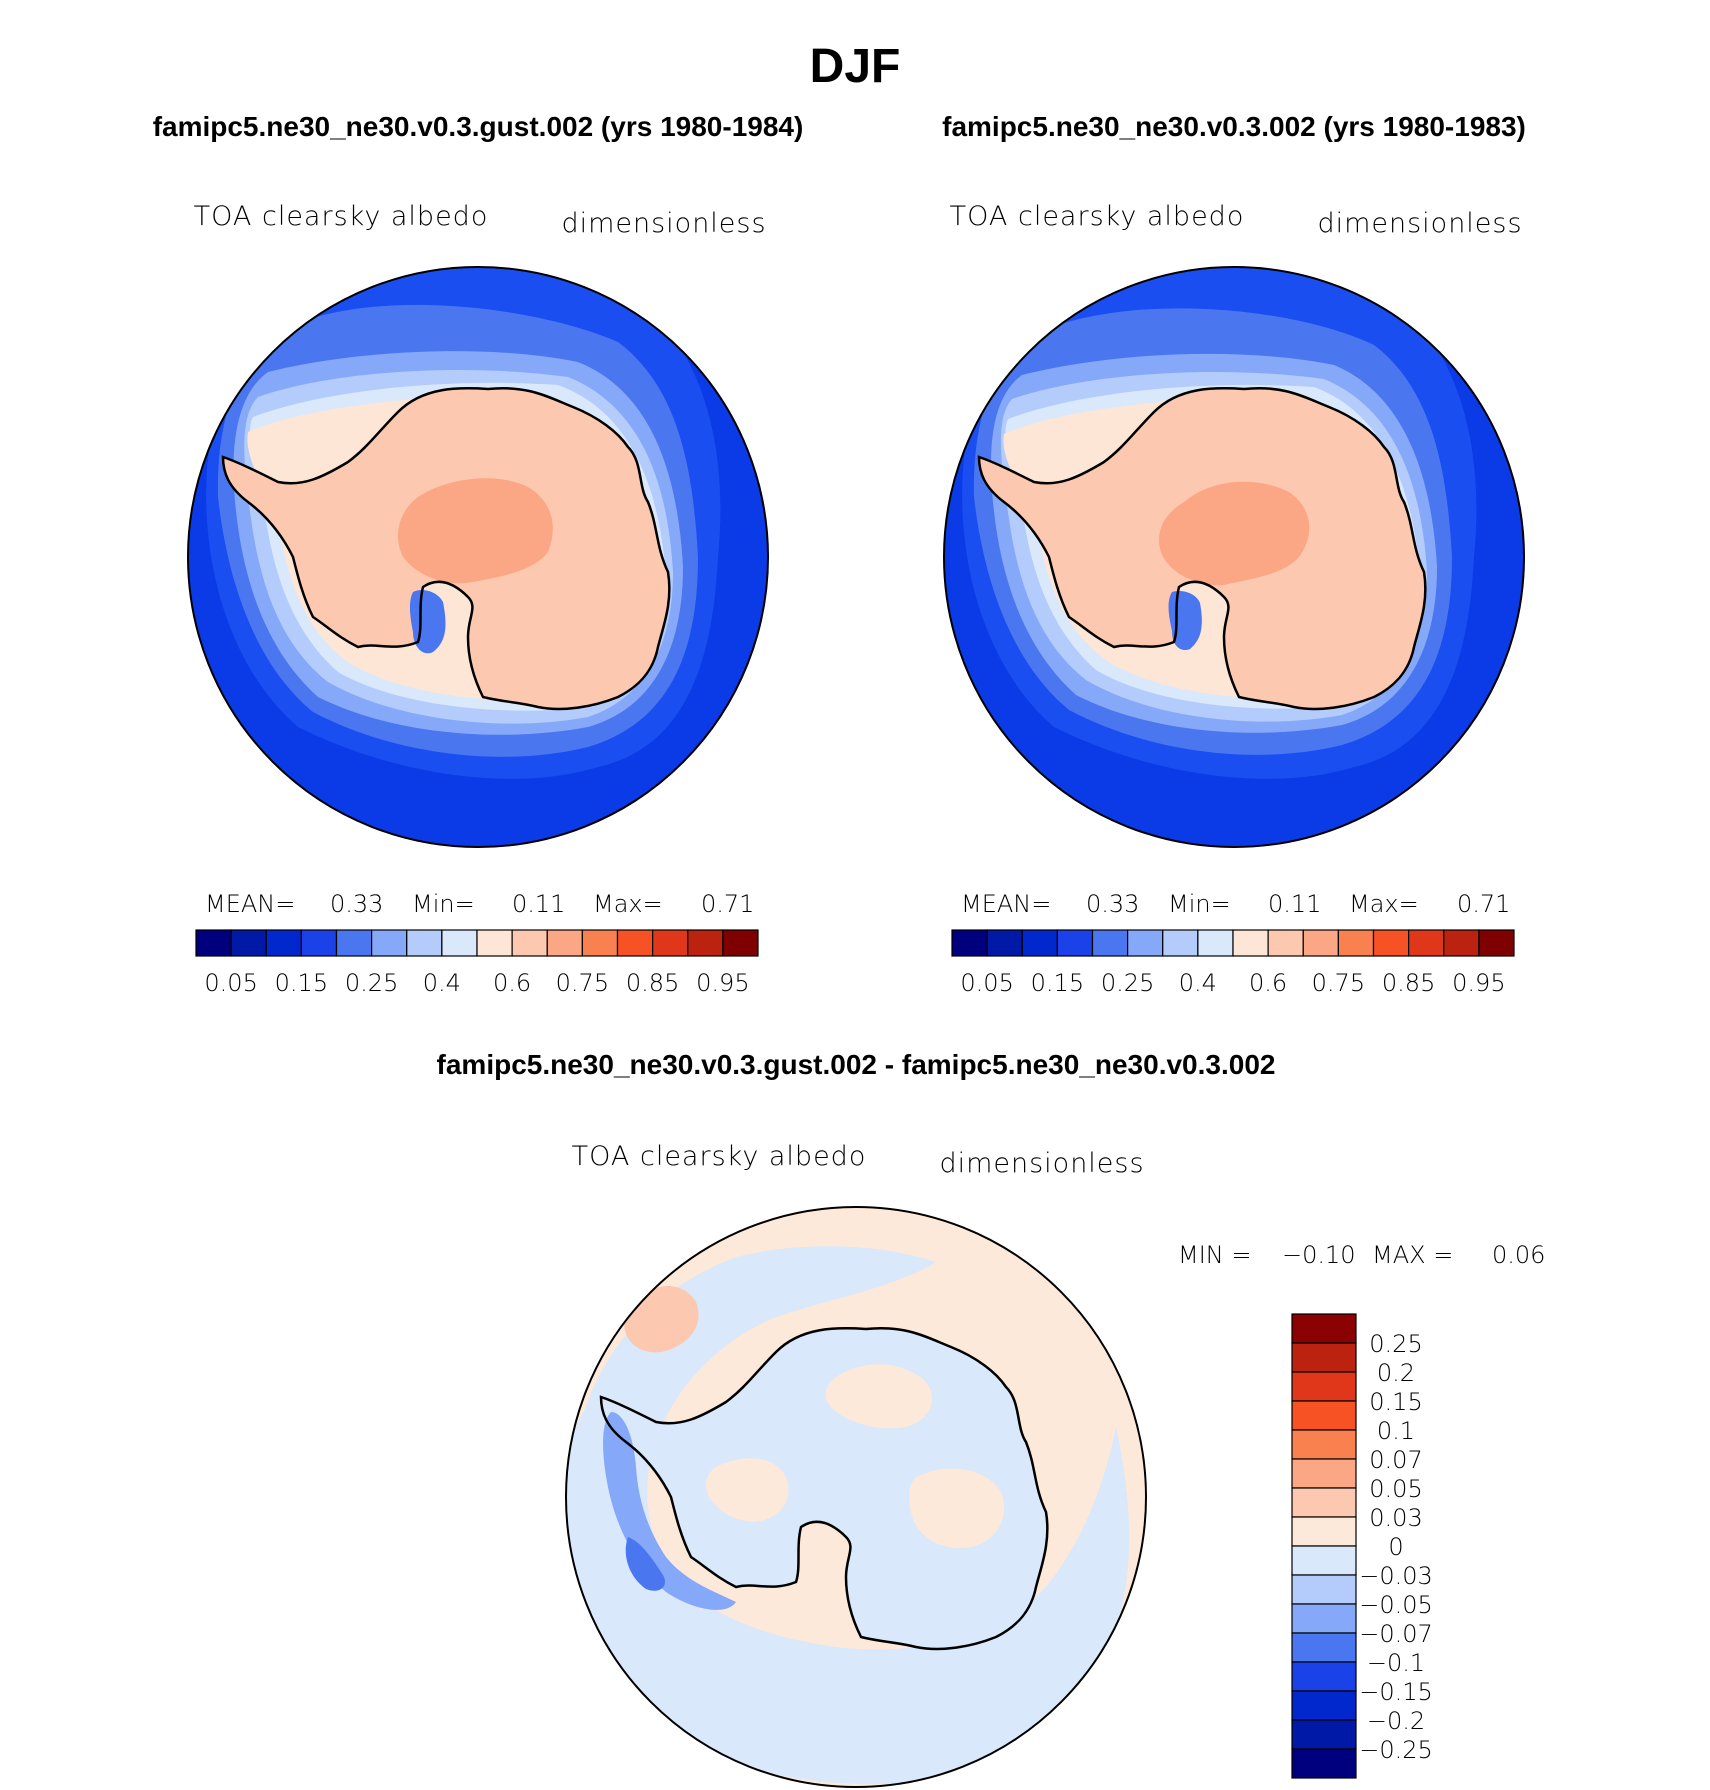 The width and height of the screenshot is (1710, 1790). Describe the element at coordinates (1396, 1373) in the screenshot. I see `diff-colorbar-tick-label: 0.2` at that location.